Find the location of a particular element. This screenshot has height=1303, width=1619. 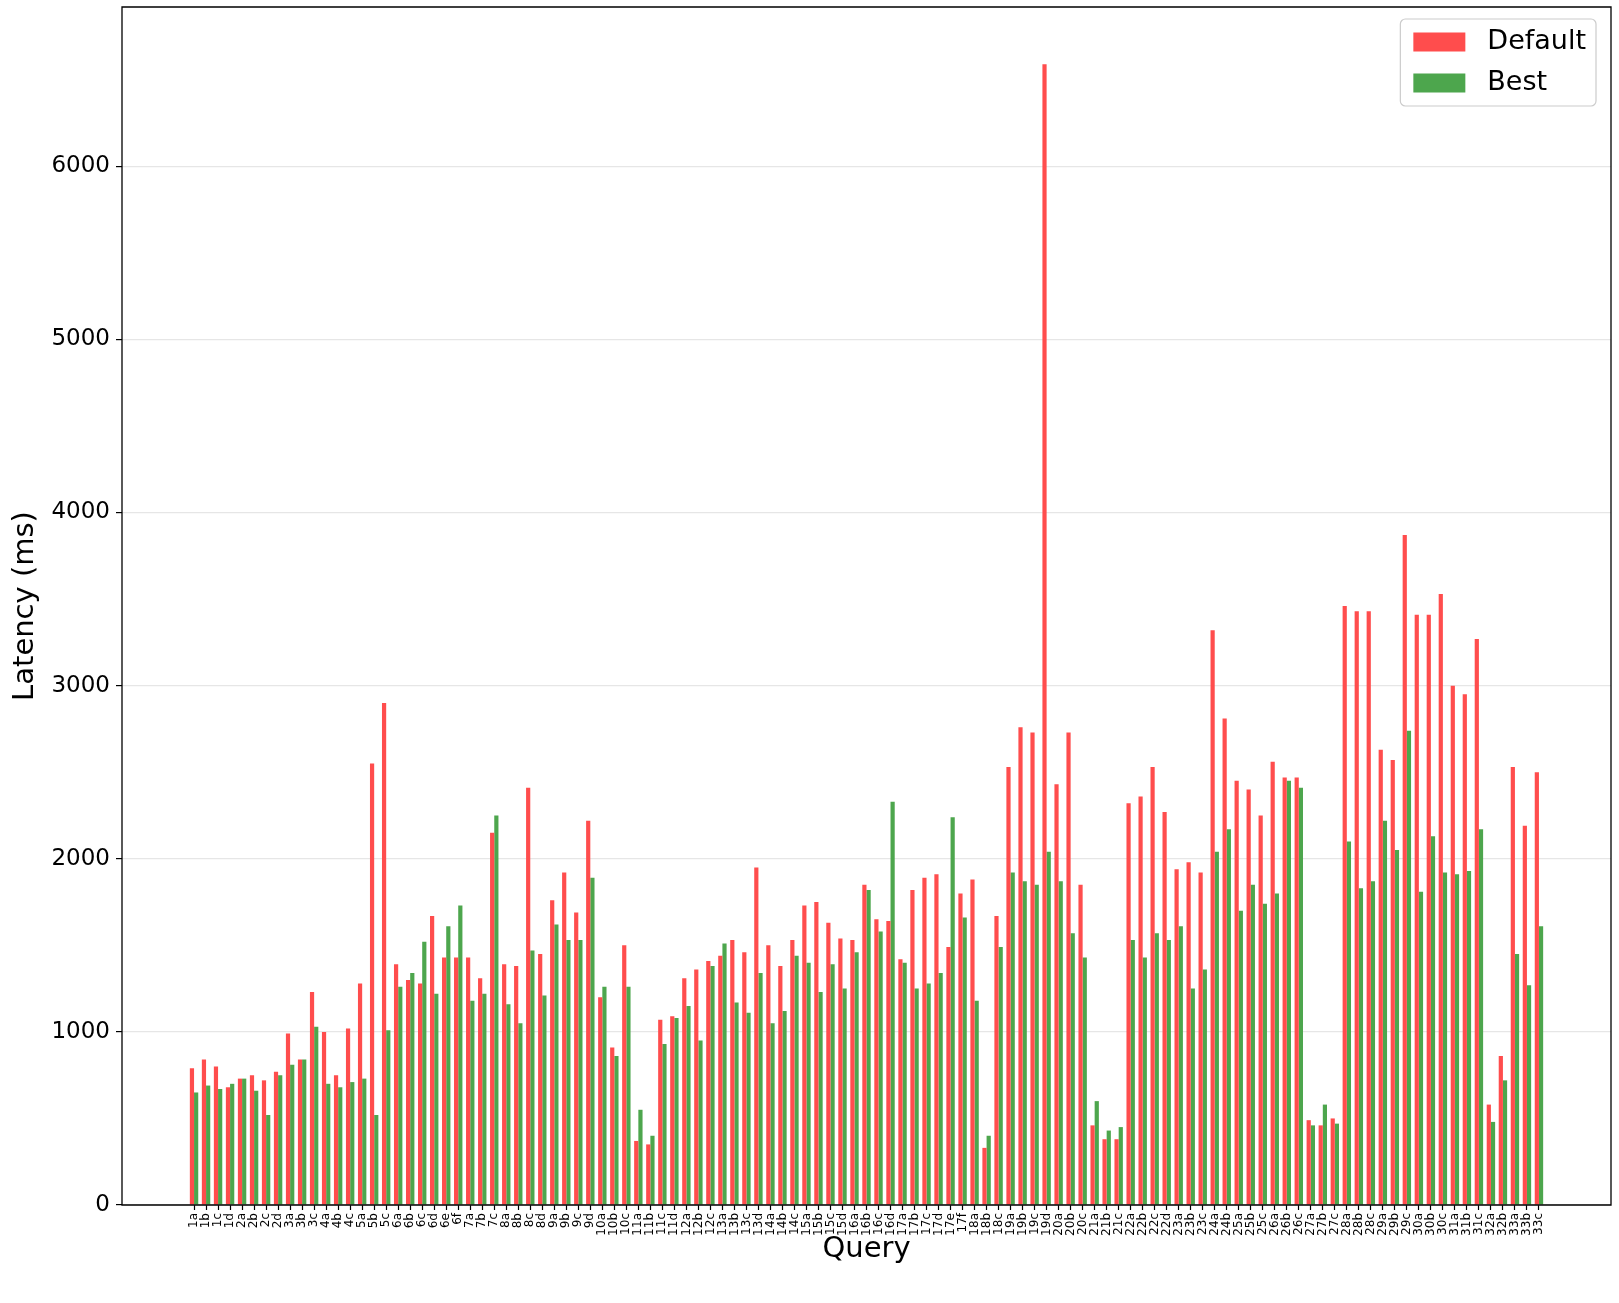

x-tick-label: 1b is located at coordinates (205, 1221).